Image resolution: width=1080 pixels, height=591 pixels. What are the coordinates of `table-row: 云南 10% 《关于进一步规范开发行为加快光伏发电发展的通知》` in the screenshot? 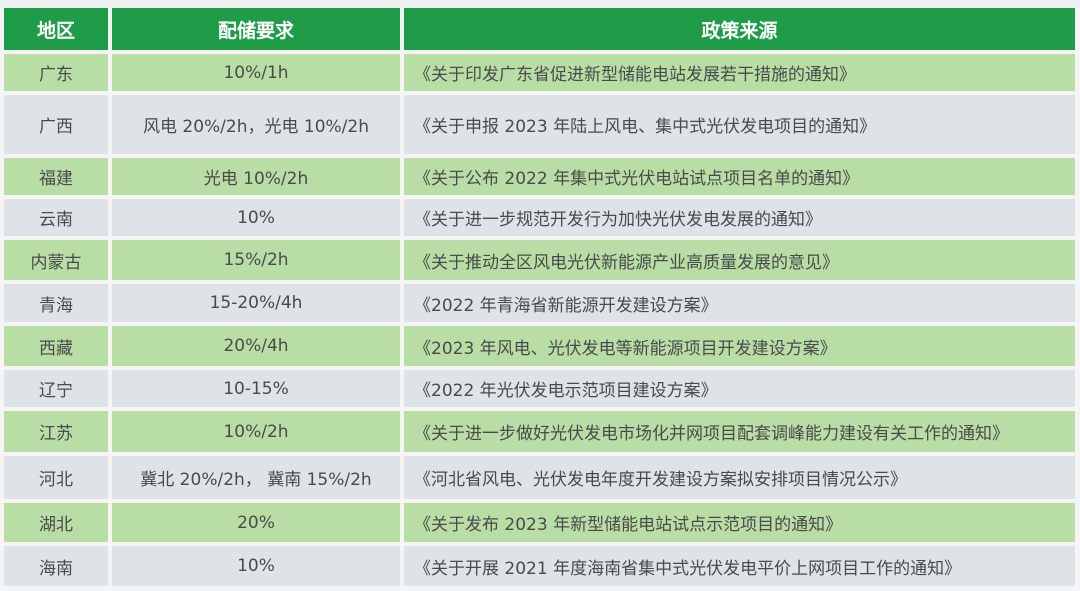 It's located at (539, 217).